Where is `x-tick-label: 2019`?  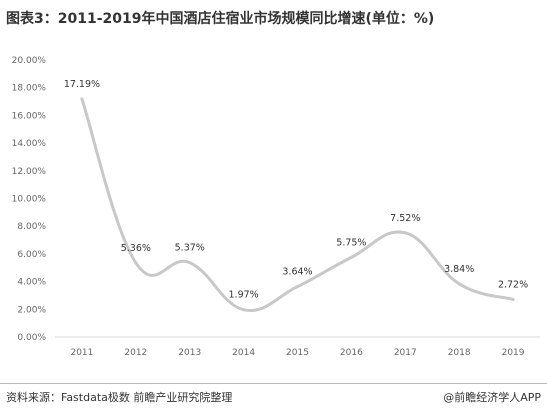 x-tick-label: 2019 is located at coordinates (513, 353).